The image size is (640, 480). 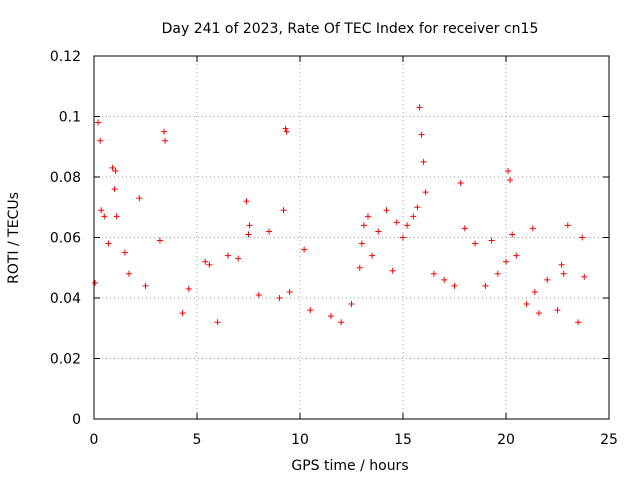 I want to click on y-tick-label: 0.06, so click(x=65, y=239).